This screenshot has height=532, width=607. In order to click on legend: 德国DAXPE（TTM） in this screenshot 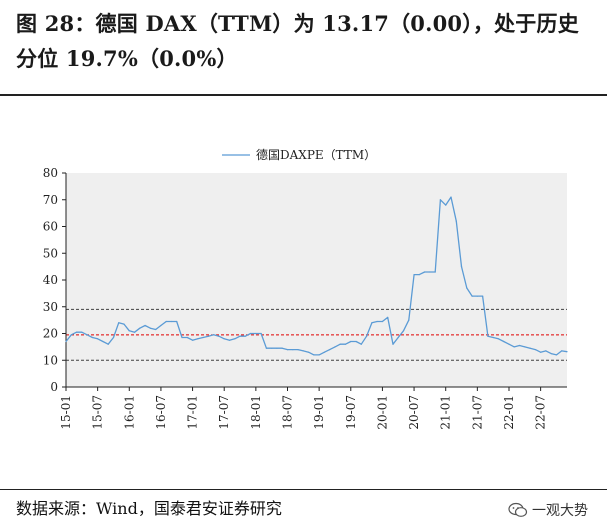, I will do `click(299, 154)`.